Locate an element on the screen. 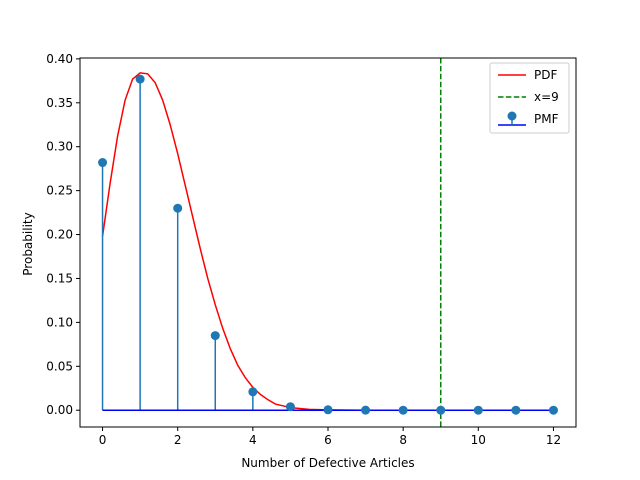  y-tick-label-6: 0.30 is located at coordinates (59, 147).